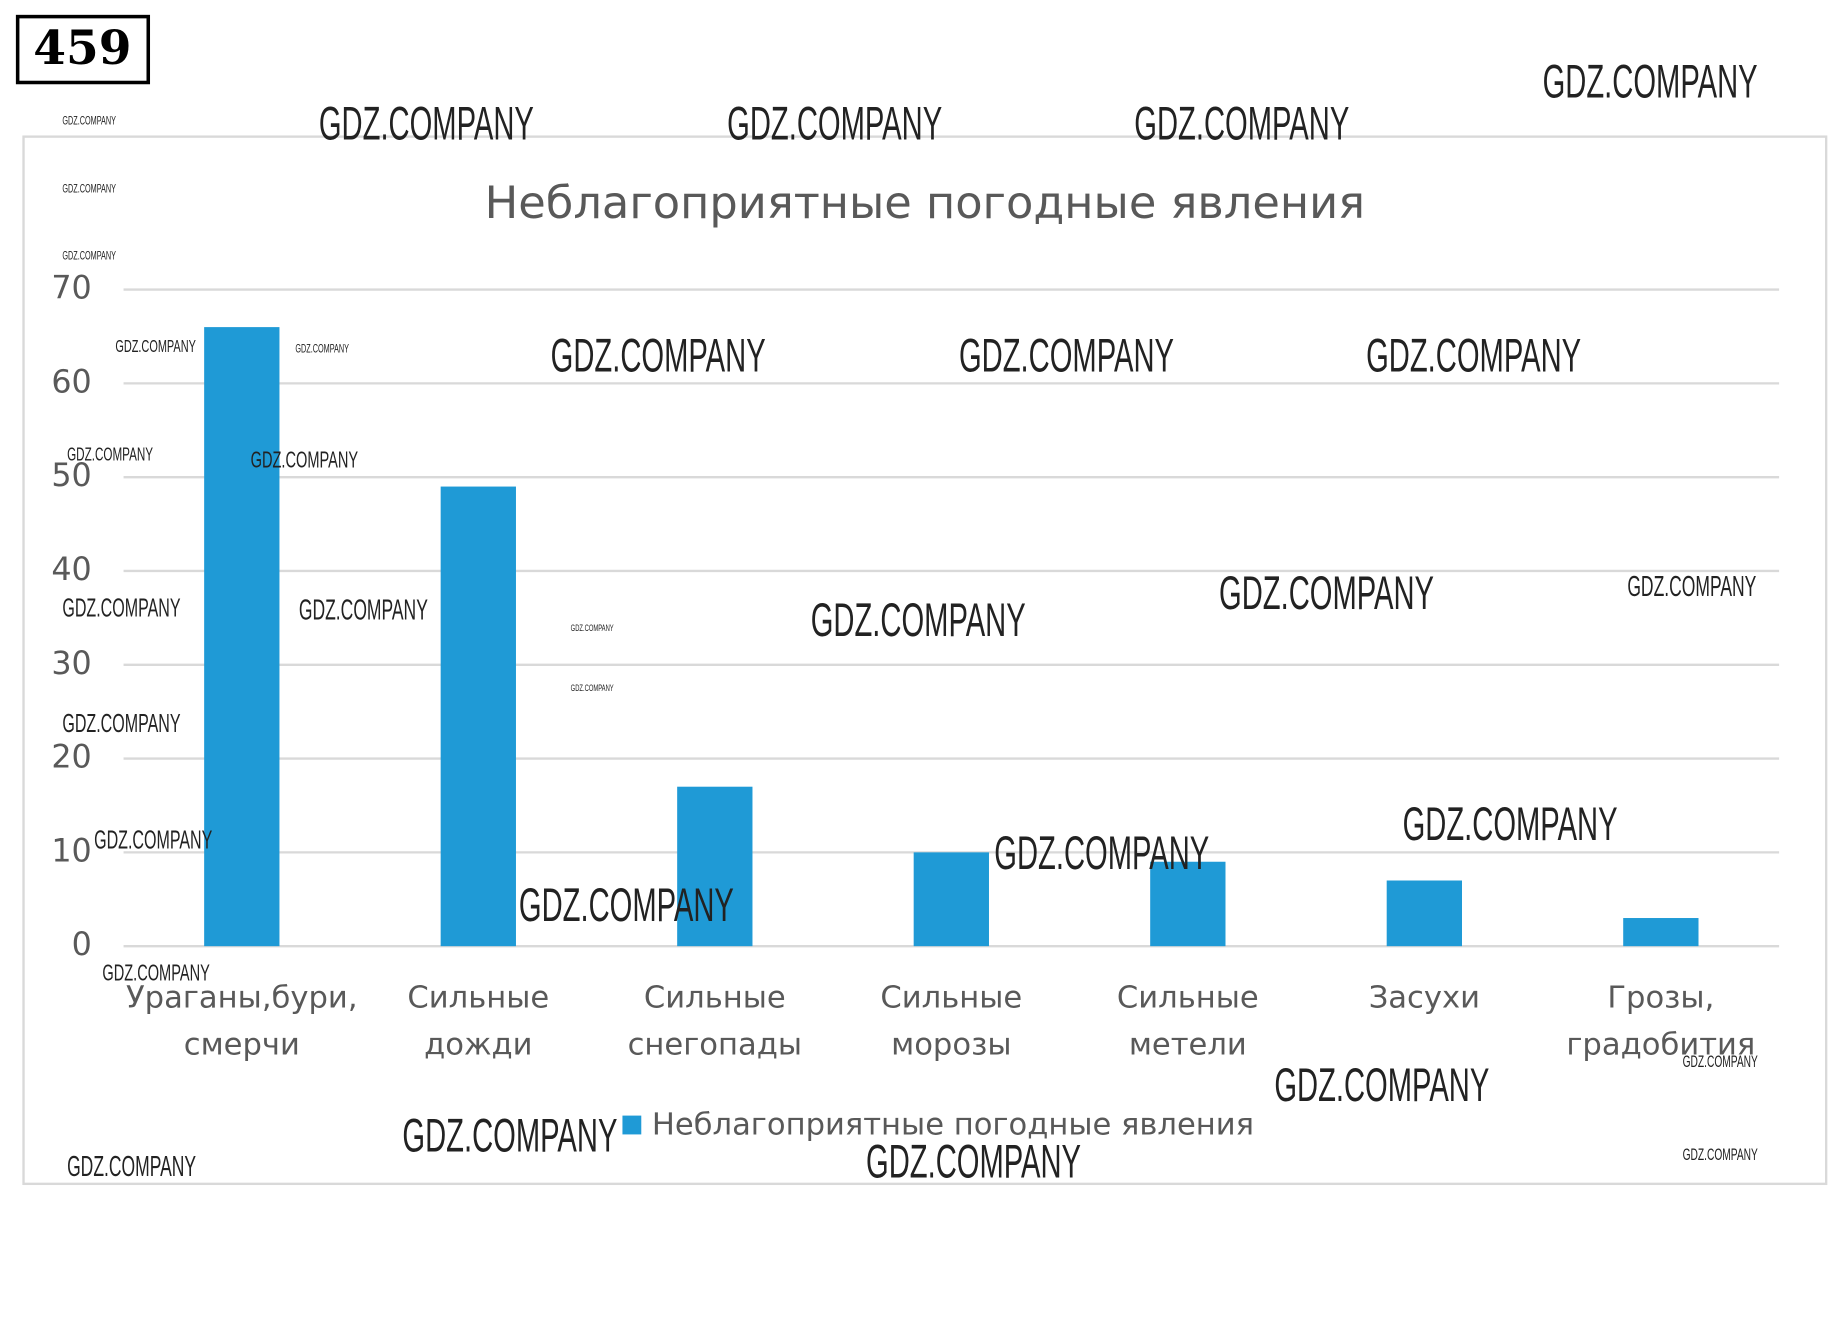 The width and height of the screenshot is (1845, 1344). Describe the element at coordinates (71, 758) in the screenshot. I see `y-tick-label: 20` at that location.